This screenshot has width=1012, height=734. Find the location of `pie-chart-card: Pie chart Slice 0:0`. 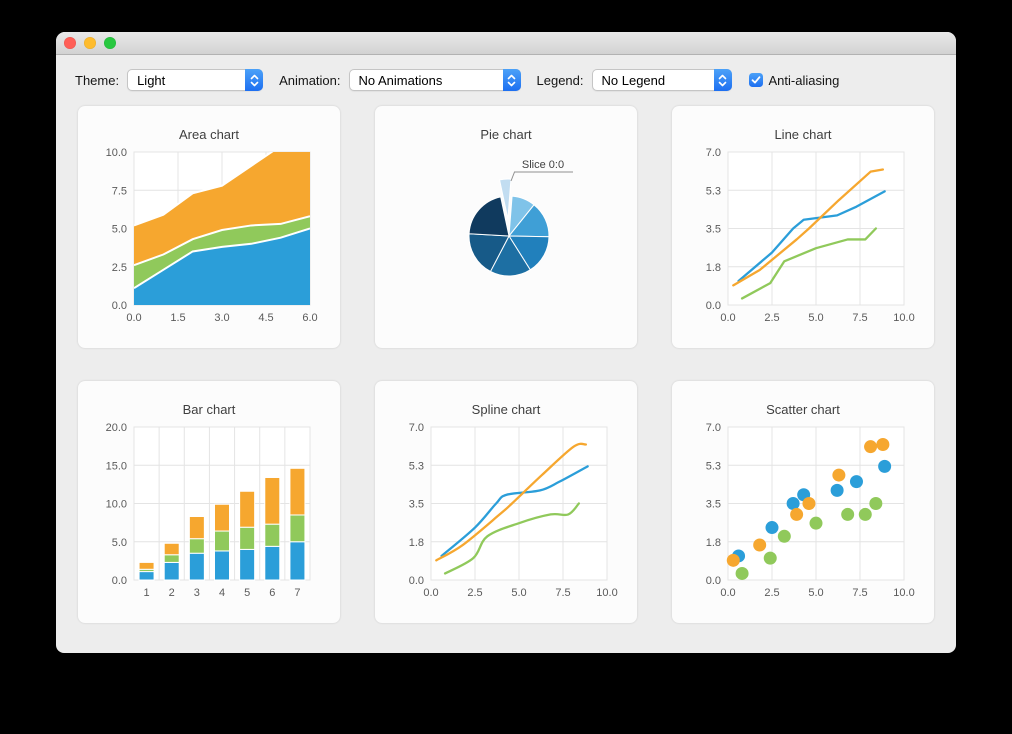

pie-chart-card: Pie chart Slice 0:0 is located at coordinates (506, 227).